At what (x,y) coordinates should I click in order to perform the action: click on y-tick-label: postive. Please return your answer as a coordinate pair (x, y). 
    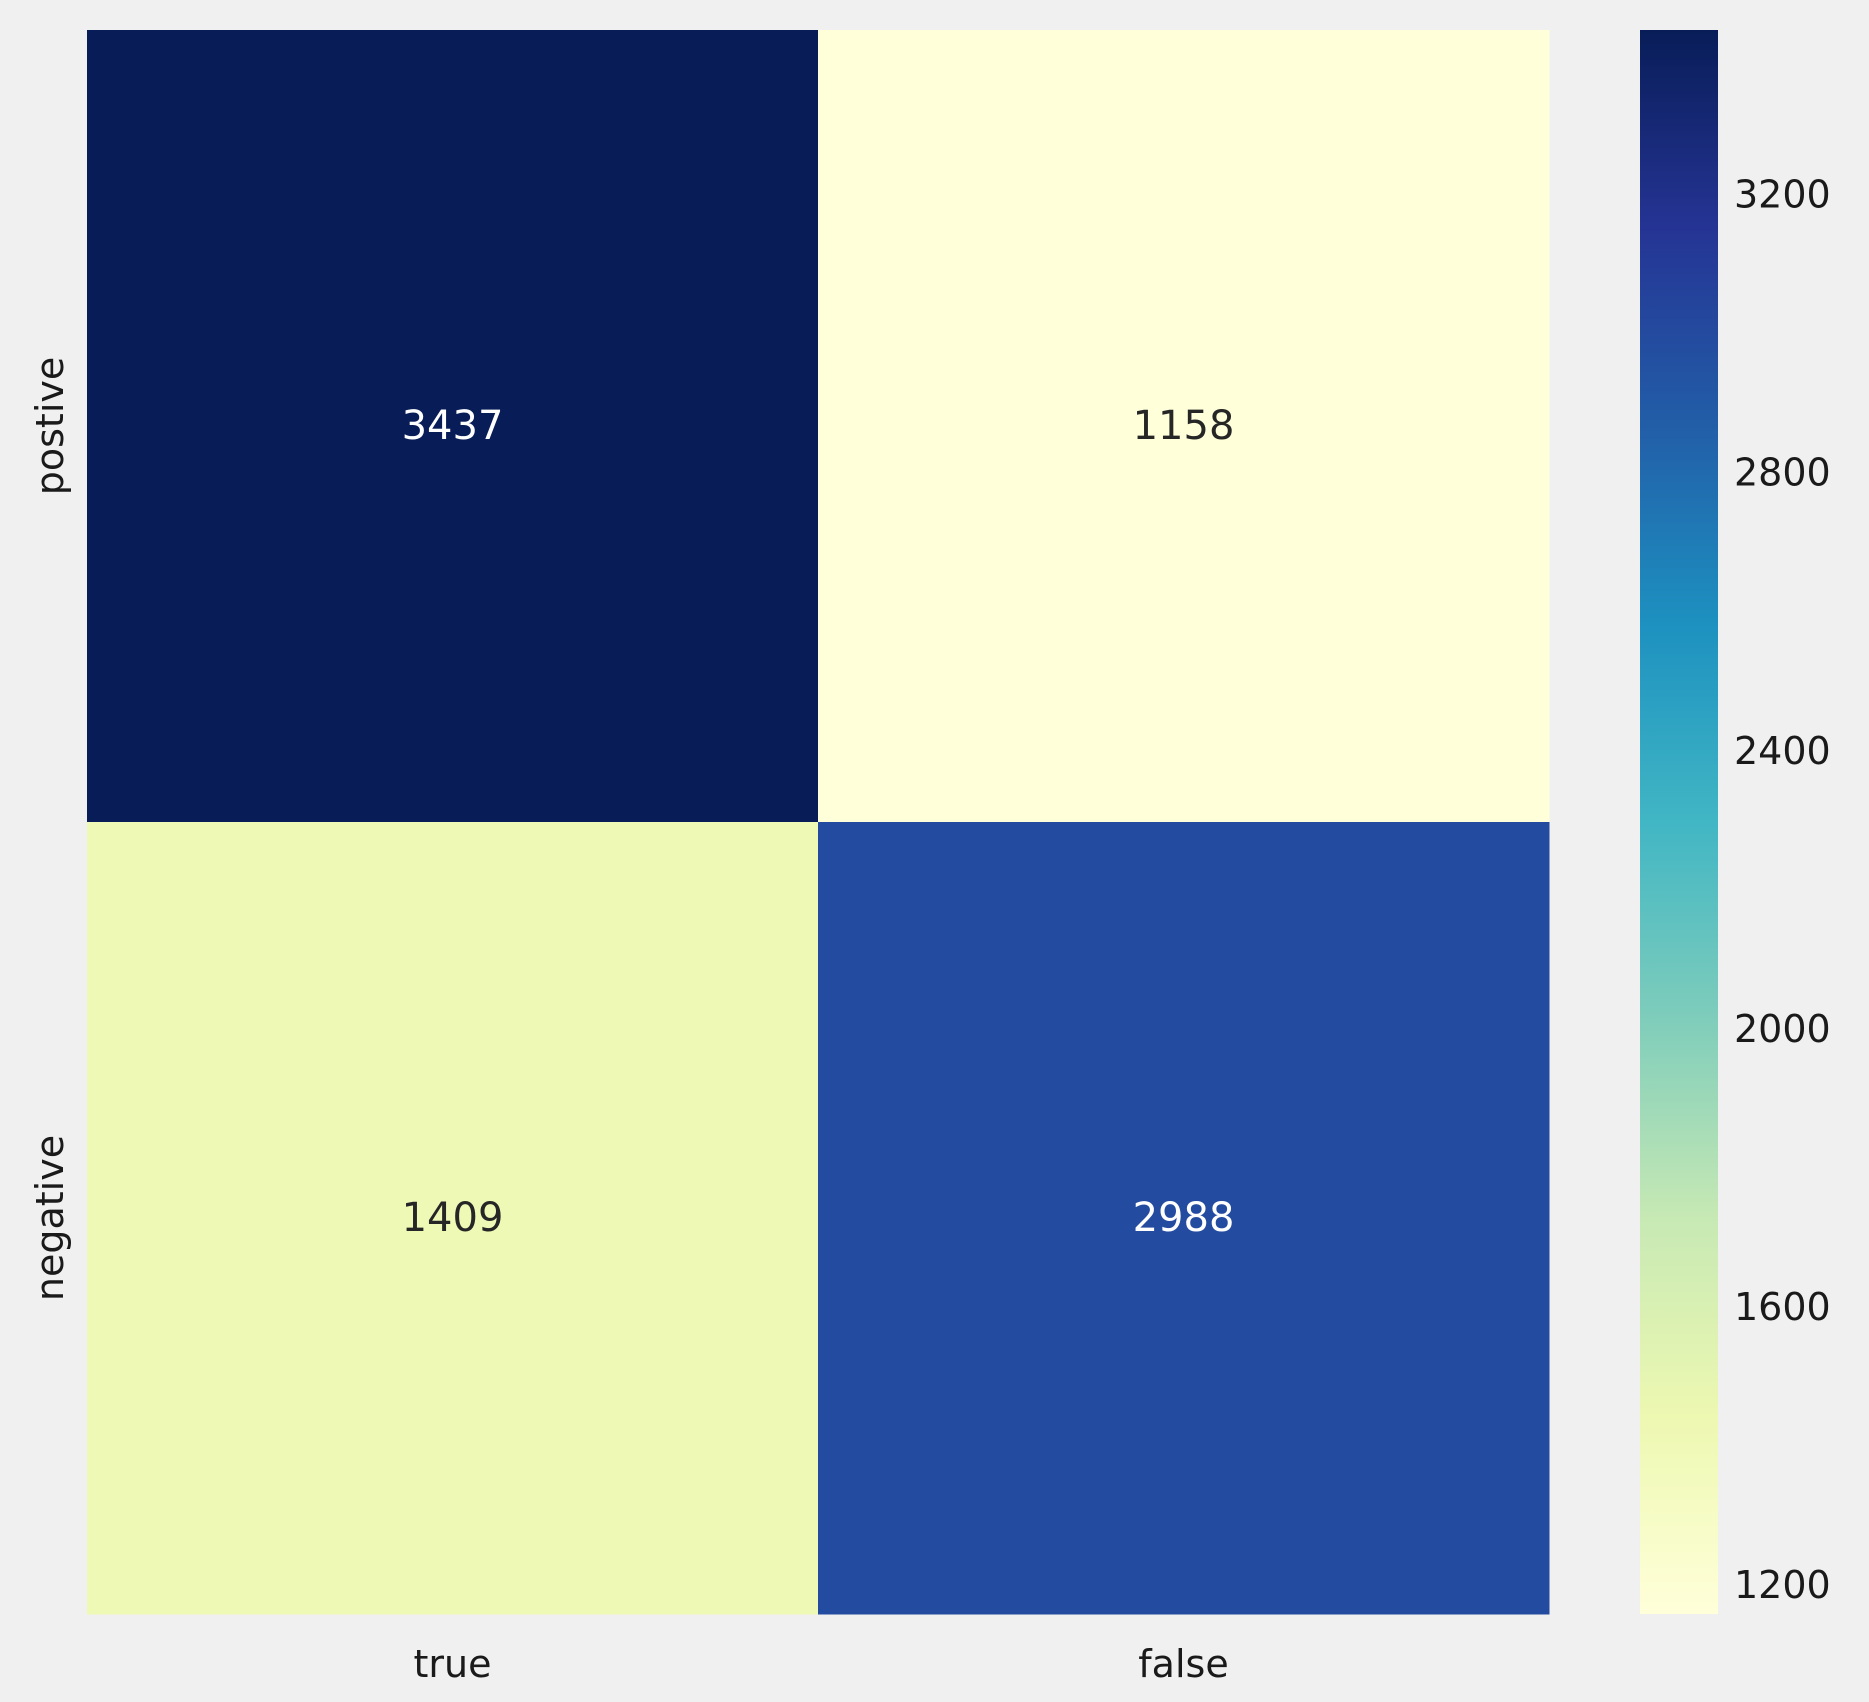
    Looking at the image, I should click on (50, 426).